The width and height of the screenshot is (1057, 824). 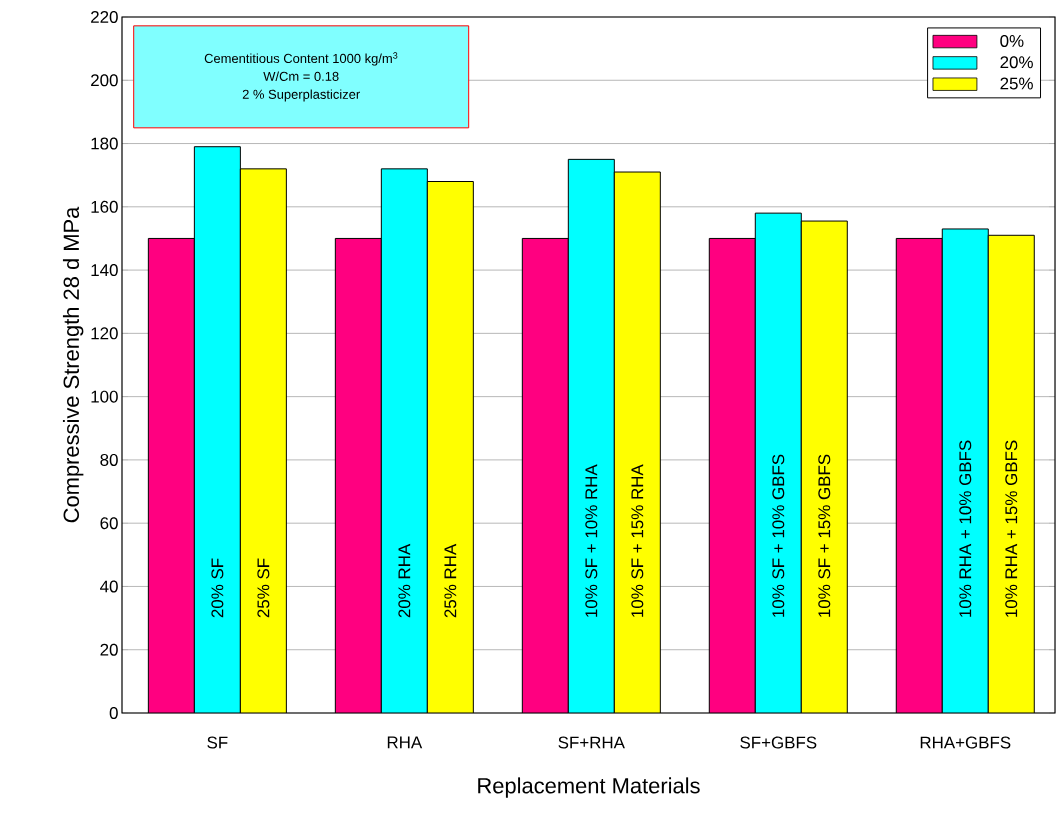 What do you see at coordinates (109, 459) in the screenshot?
I see `y-tick-label: 80` at bounding box center [109, 459].